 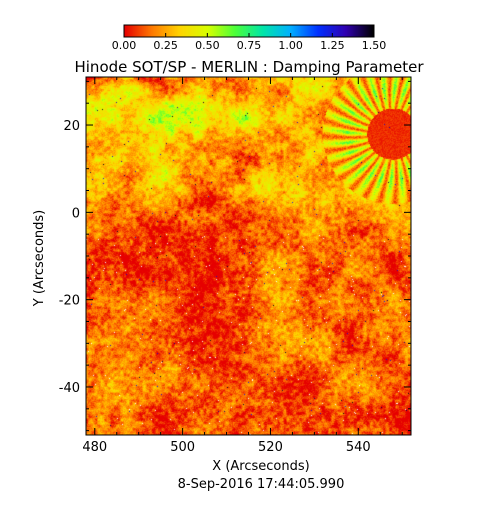 What do you see at coordinates (270, 447) in the screenshot?
I see `x-tick-label: 520` at bounding box center [270, 447].